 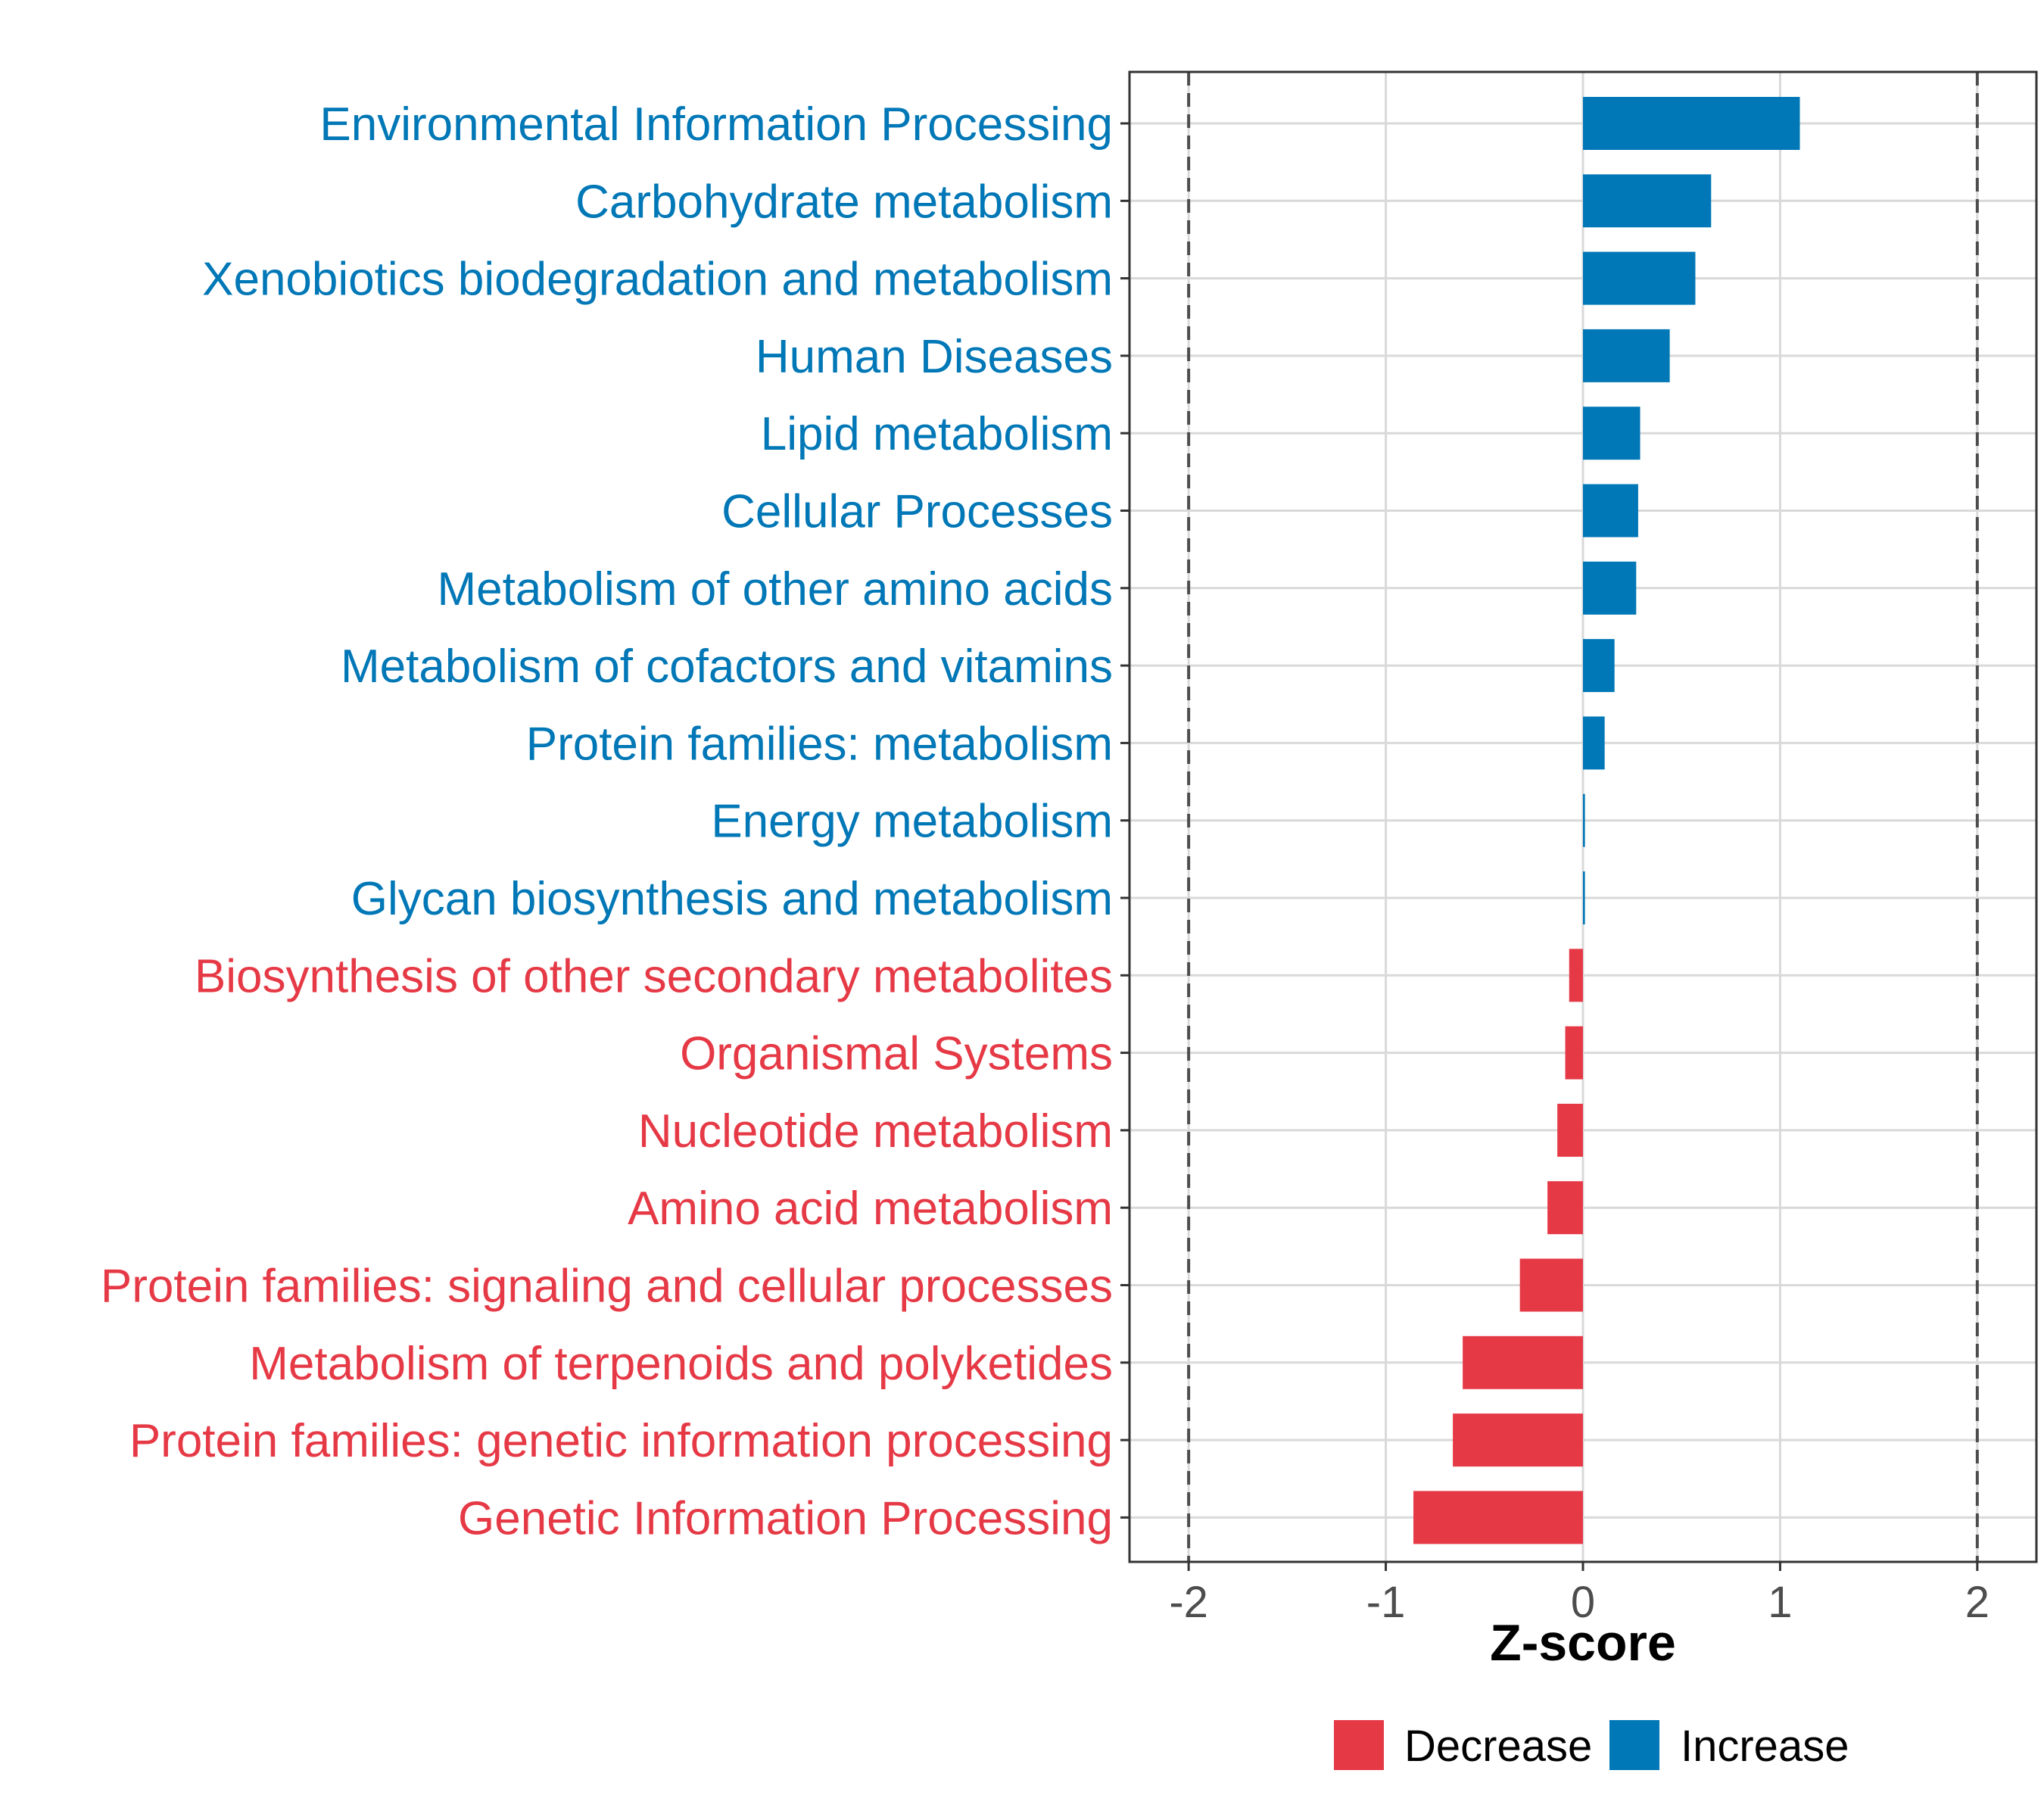 I want to click on legend-label-decrease: Decrease, so click(x=1498, y=1746).